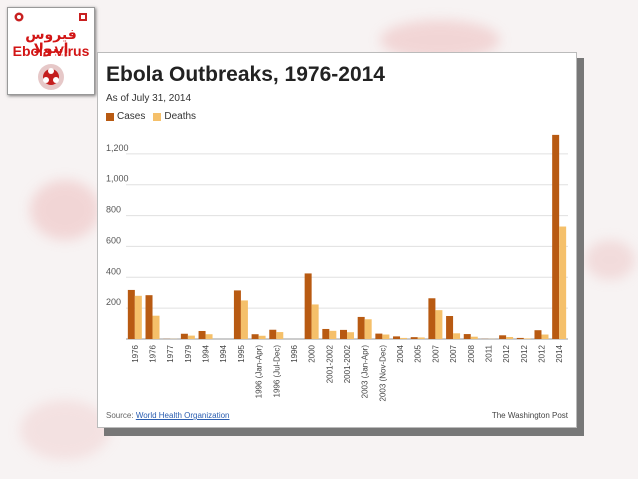  I want to click on chart-title: Ebola Outbreaks, 1976-2014, so click(245, 74).